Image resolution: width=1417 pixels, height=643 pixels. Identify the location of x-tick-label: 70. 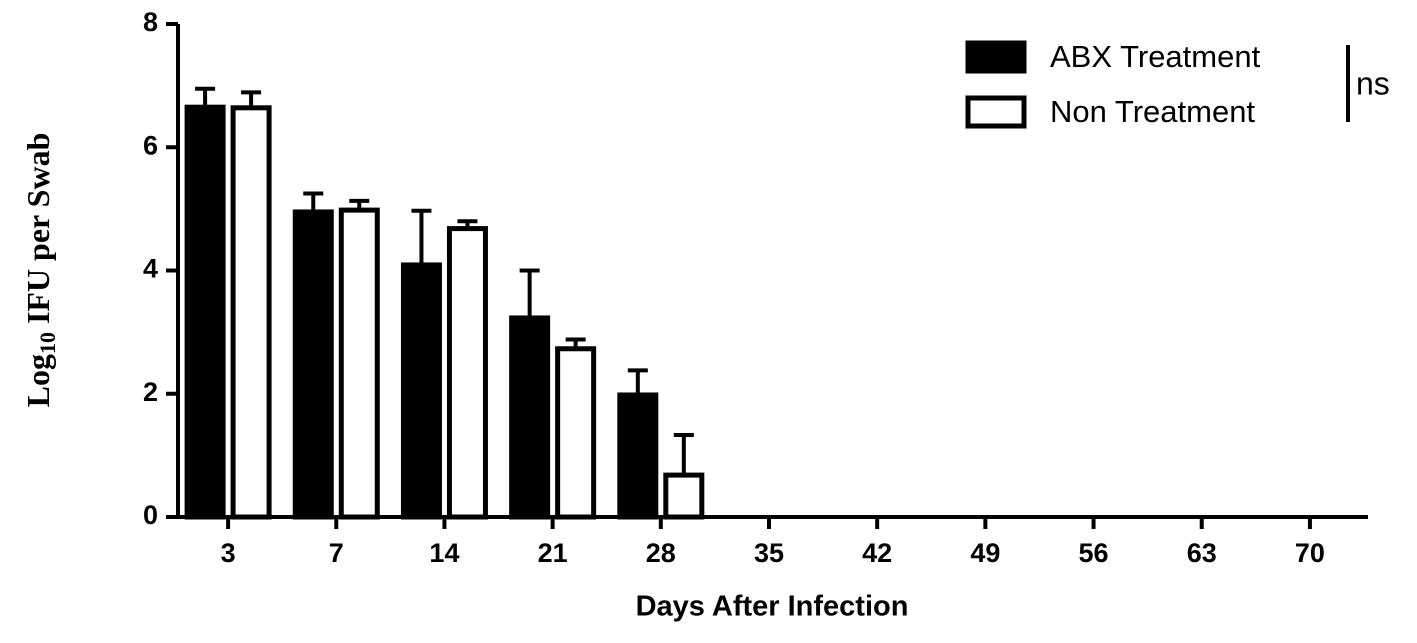
(1310, 553).